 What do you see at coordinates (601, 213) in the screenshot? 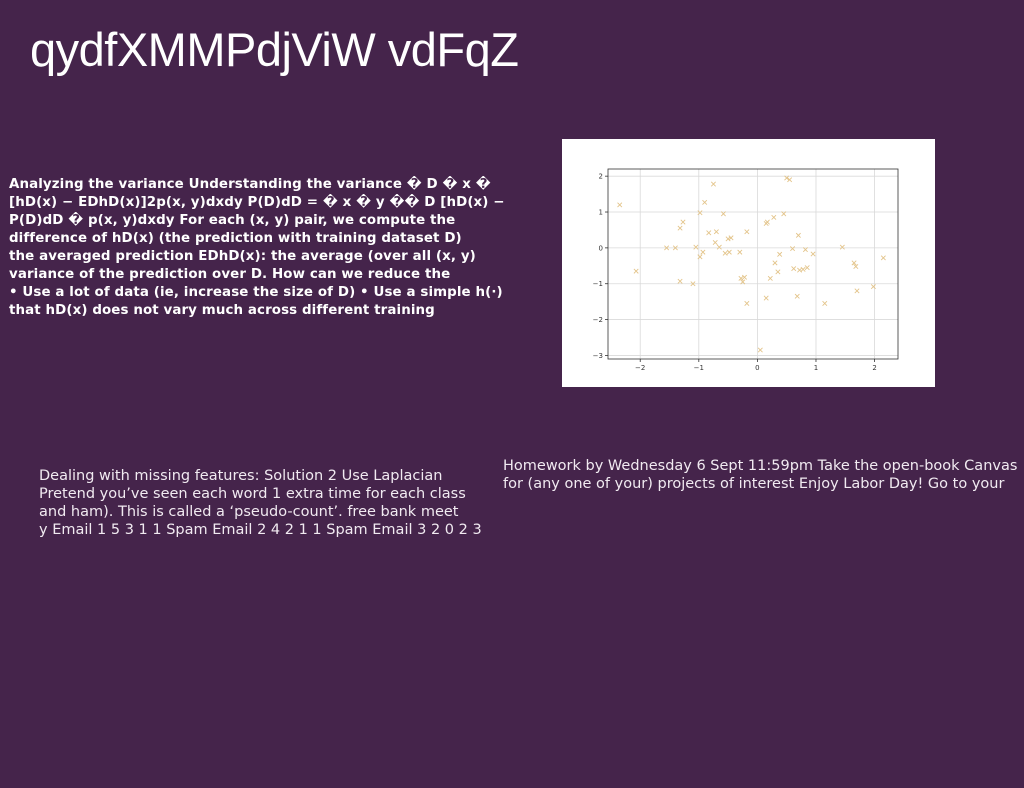
I see `y-tick-label: 1` at bounding box center [601, 213].